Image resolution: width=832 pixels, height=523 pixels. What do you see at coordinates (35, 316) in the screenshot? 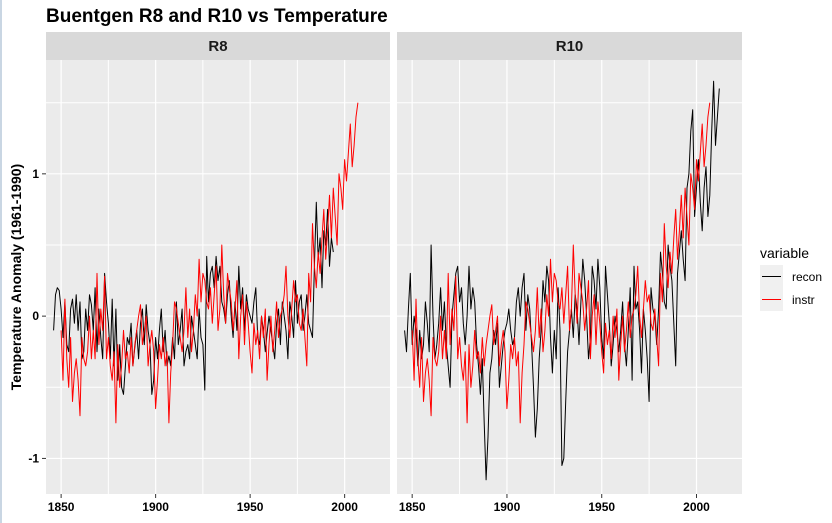
I see `y-tick-label: 0` at bounding box center [35, 316].